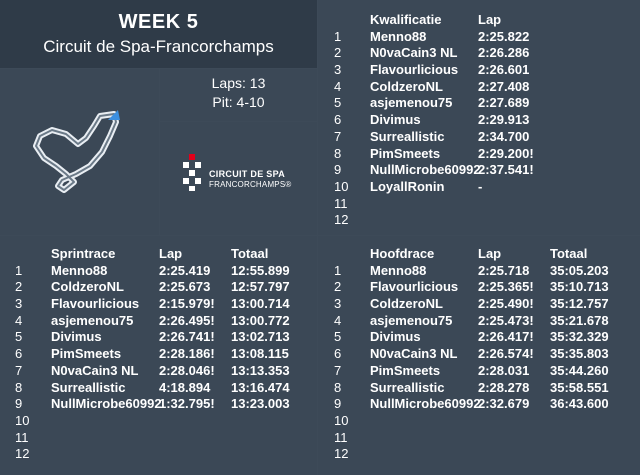 This screenshot has height=475, width=640. I want to click on lap-time-cell: 2:26.286, so click(504, 53).